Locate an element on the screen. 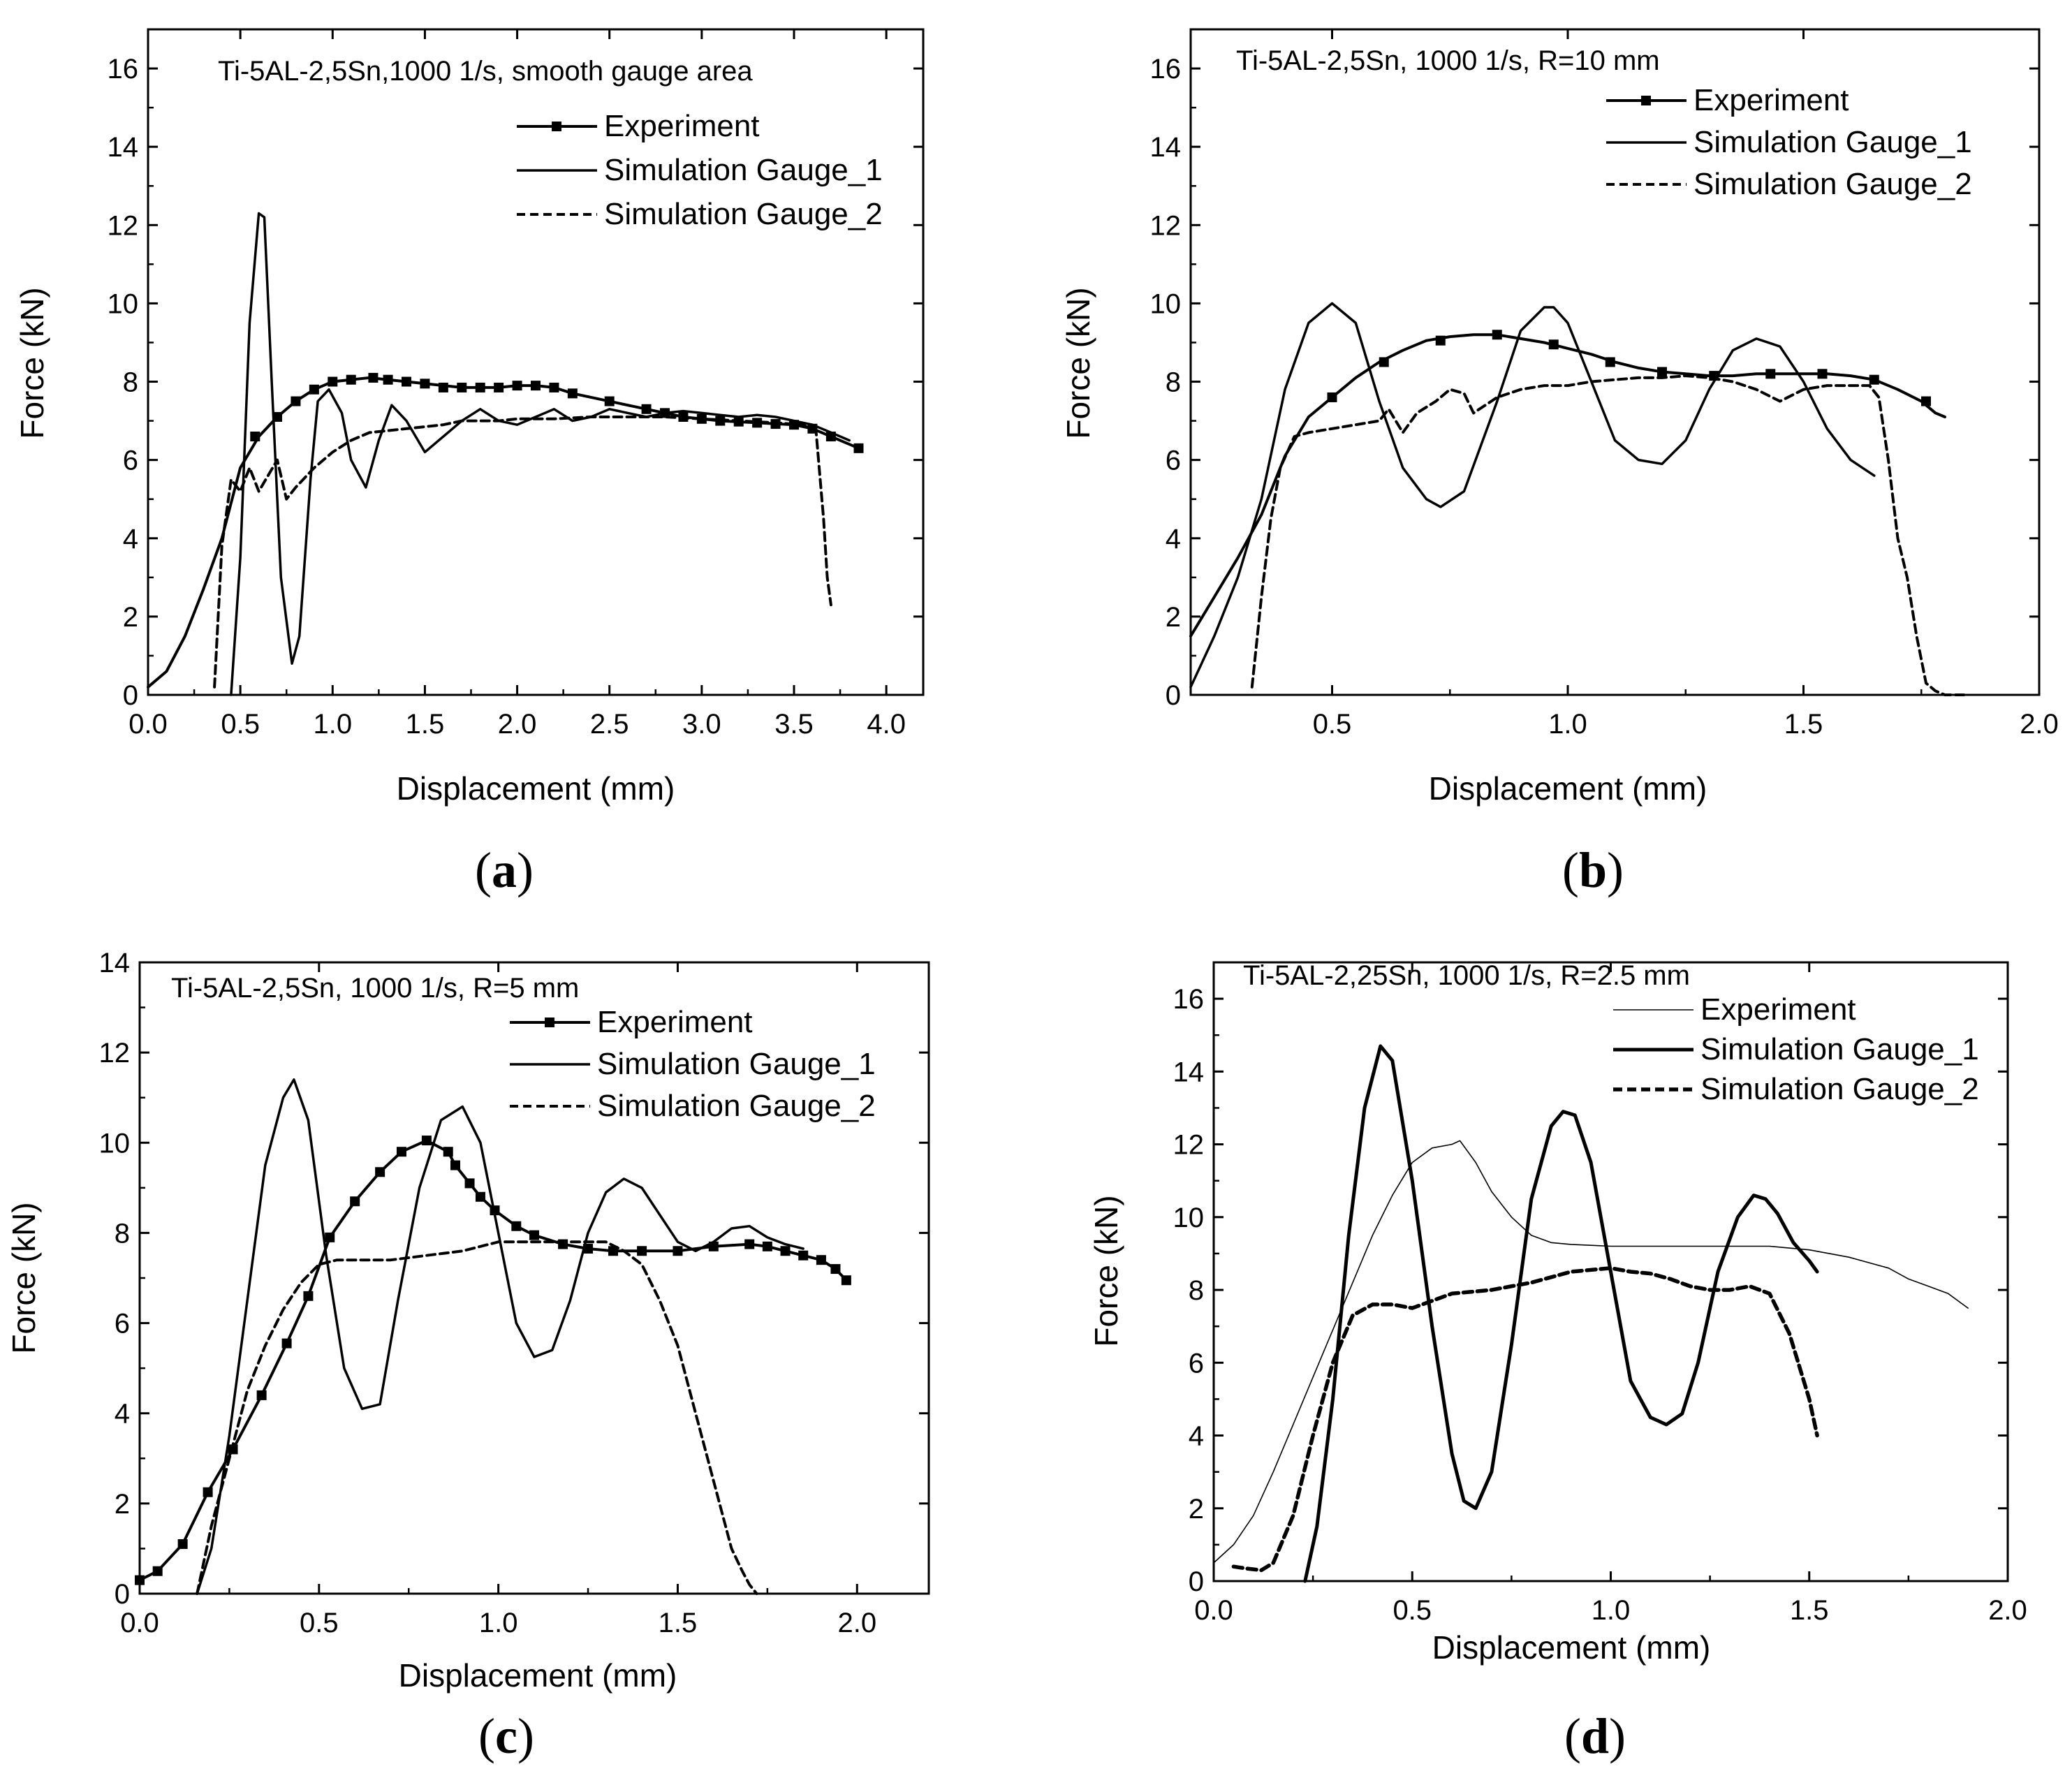  y-tick-label: 0 is located at coordinates (1173, 695).